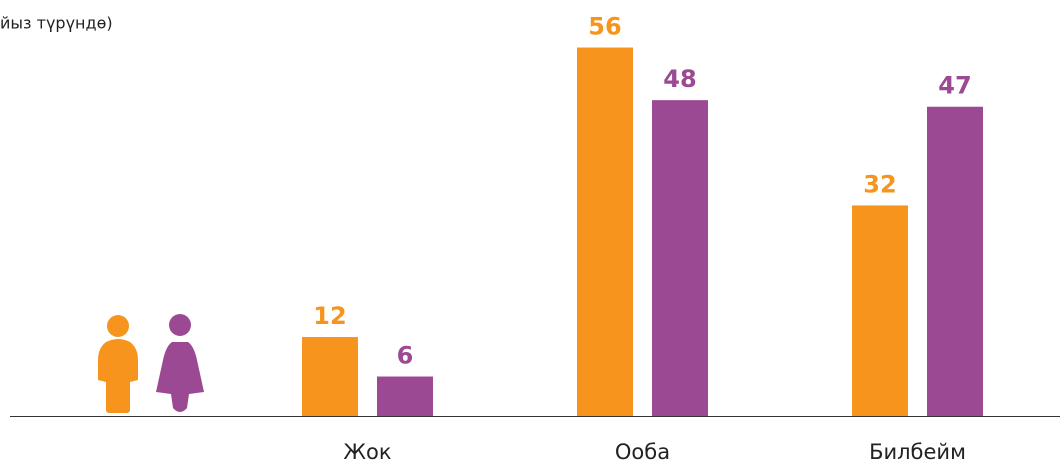 This screenshot has width=1060, height=463. What do you see at coordinates (917, 451) in the screenshot?
I see `x-tick-label: Билбейм` at bounding box center [917, 451].